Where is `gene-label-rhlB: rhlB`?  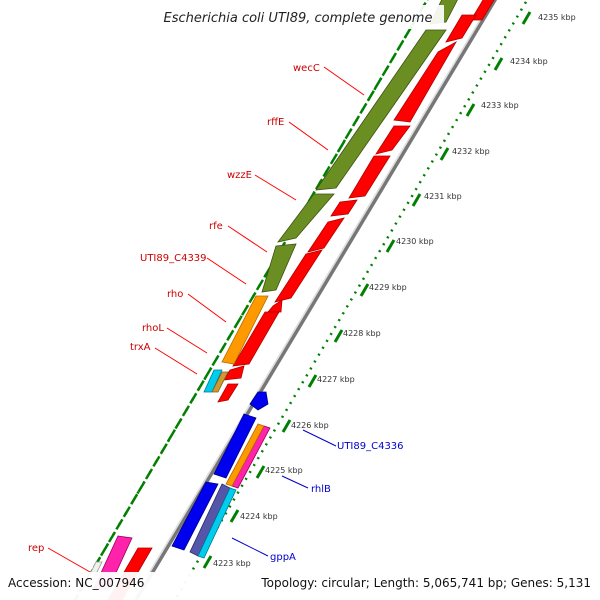
gene-label-rhlB: rhlB is located at coordinates (321, 489).